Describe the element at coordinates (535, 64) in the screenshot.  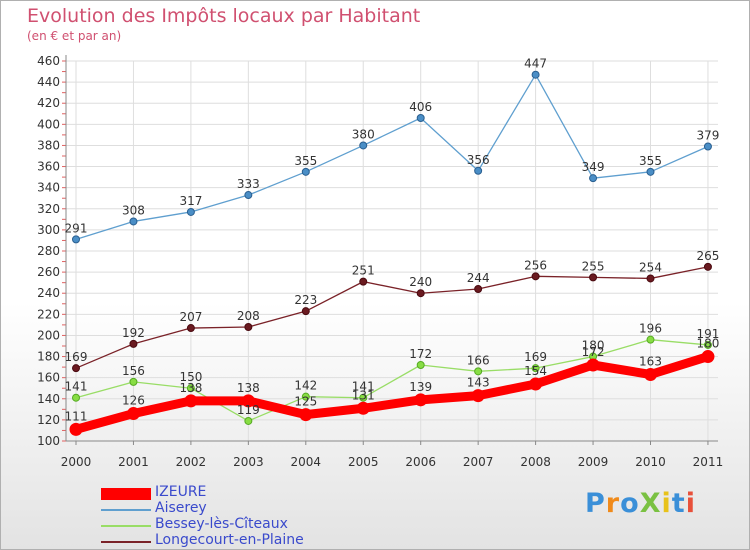
I see `data-label: 447` at that location.